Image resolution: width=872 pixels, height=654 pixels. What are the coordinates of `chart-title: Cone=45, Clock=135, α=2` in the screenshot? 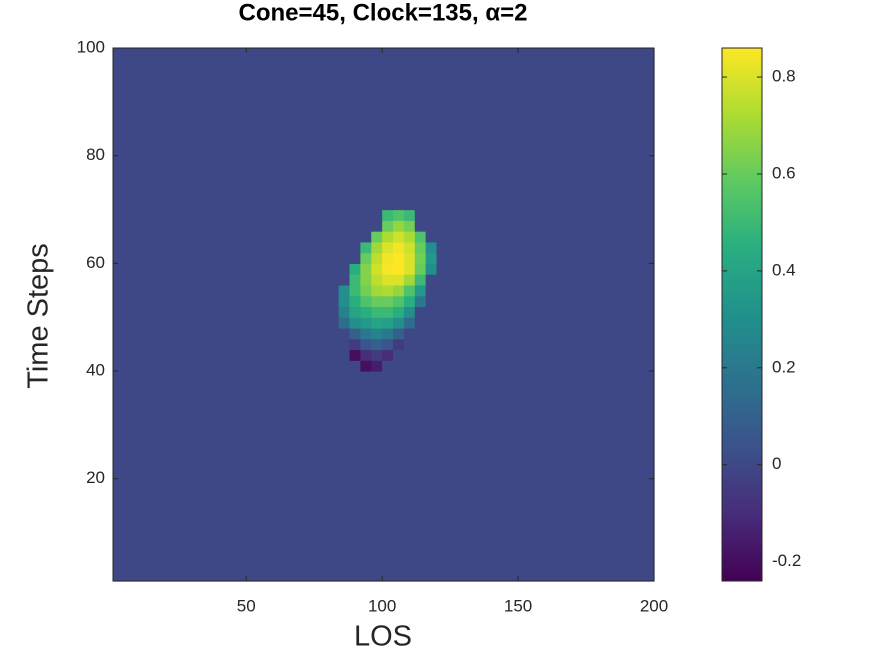 It's located at (383, 13).